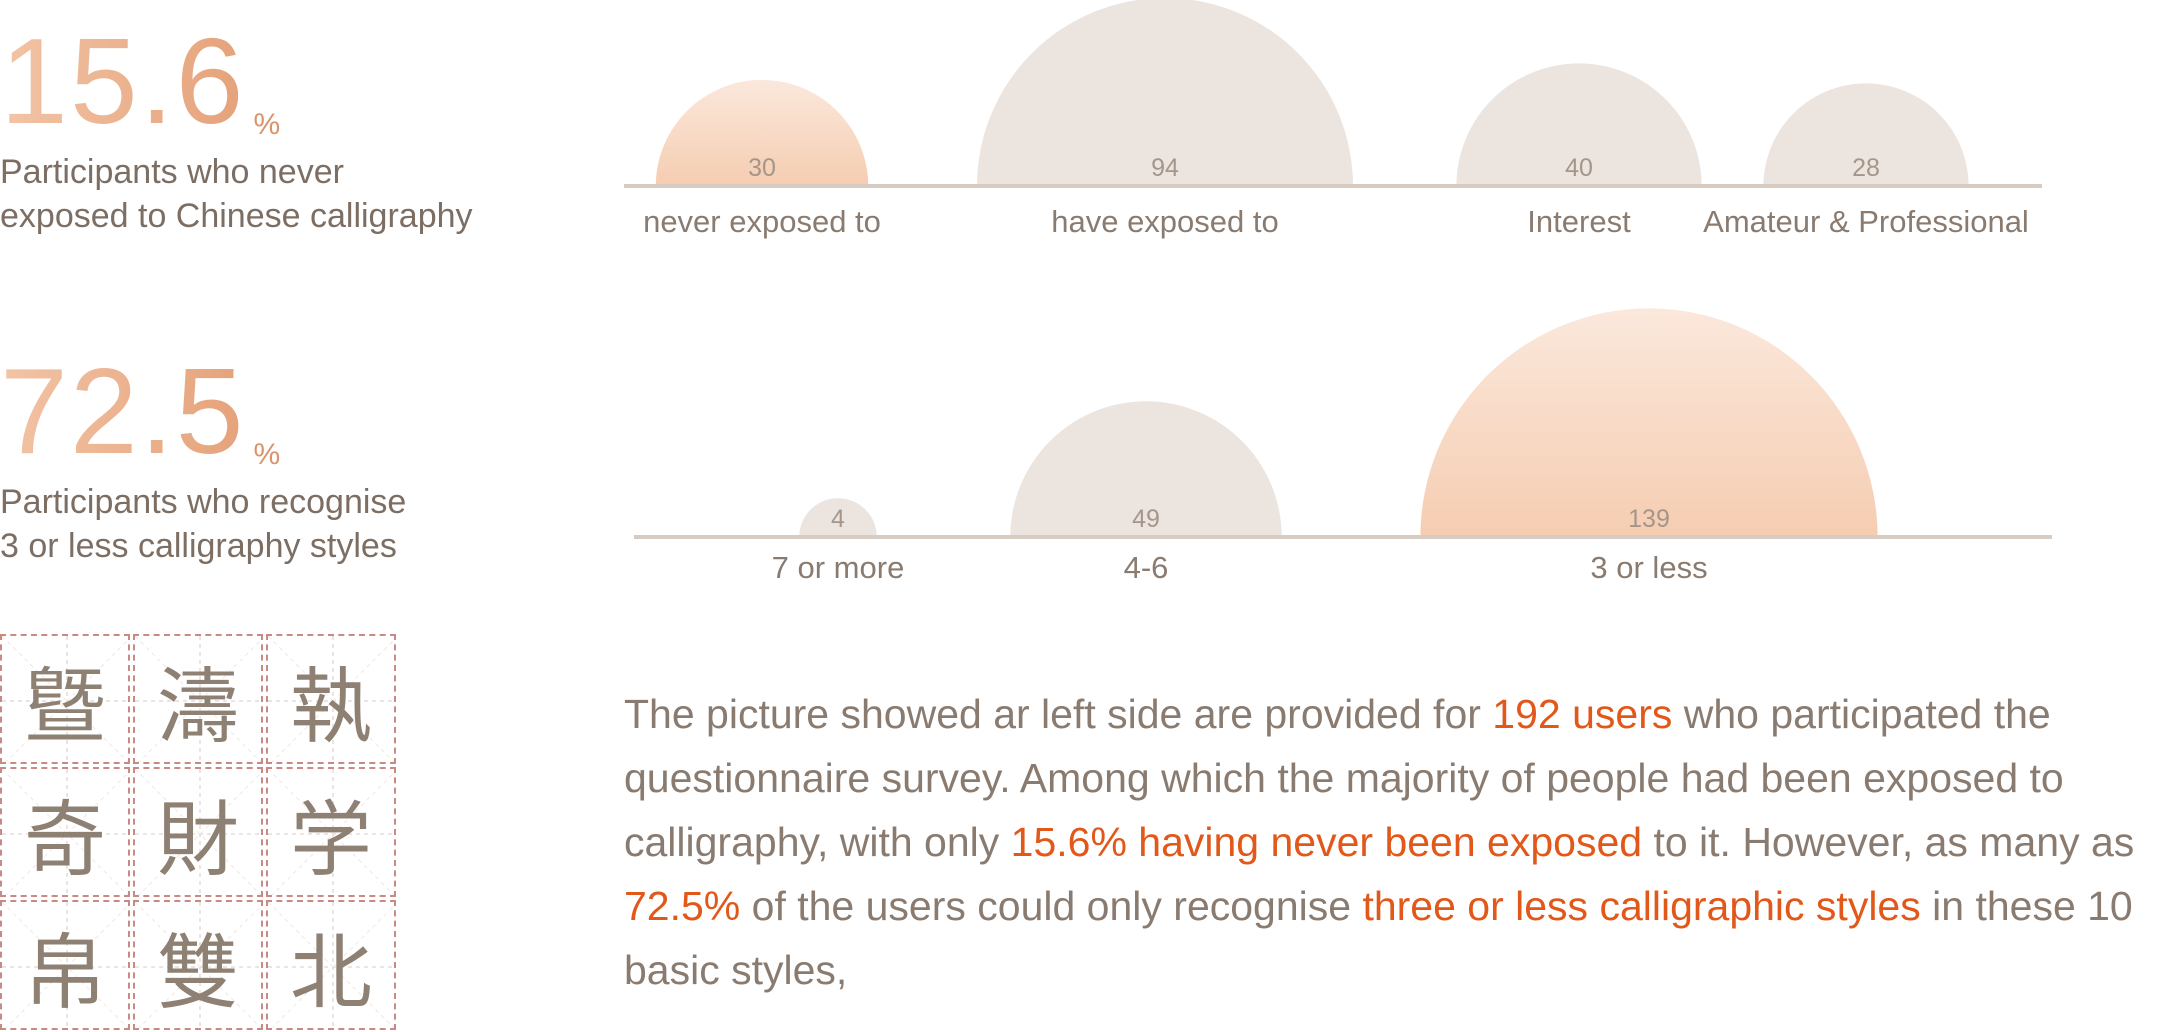 The width and height of the screenshot is (2174, 1032). Describe the element at coordinates (64, 707) in the screenshot. I see `calligraphy-glyph: 曁` at that location.